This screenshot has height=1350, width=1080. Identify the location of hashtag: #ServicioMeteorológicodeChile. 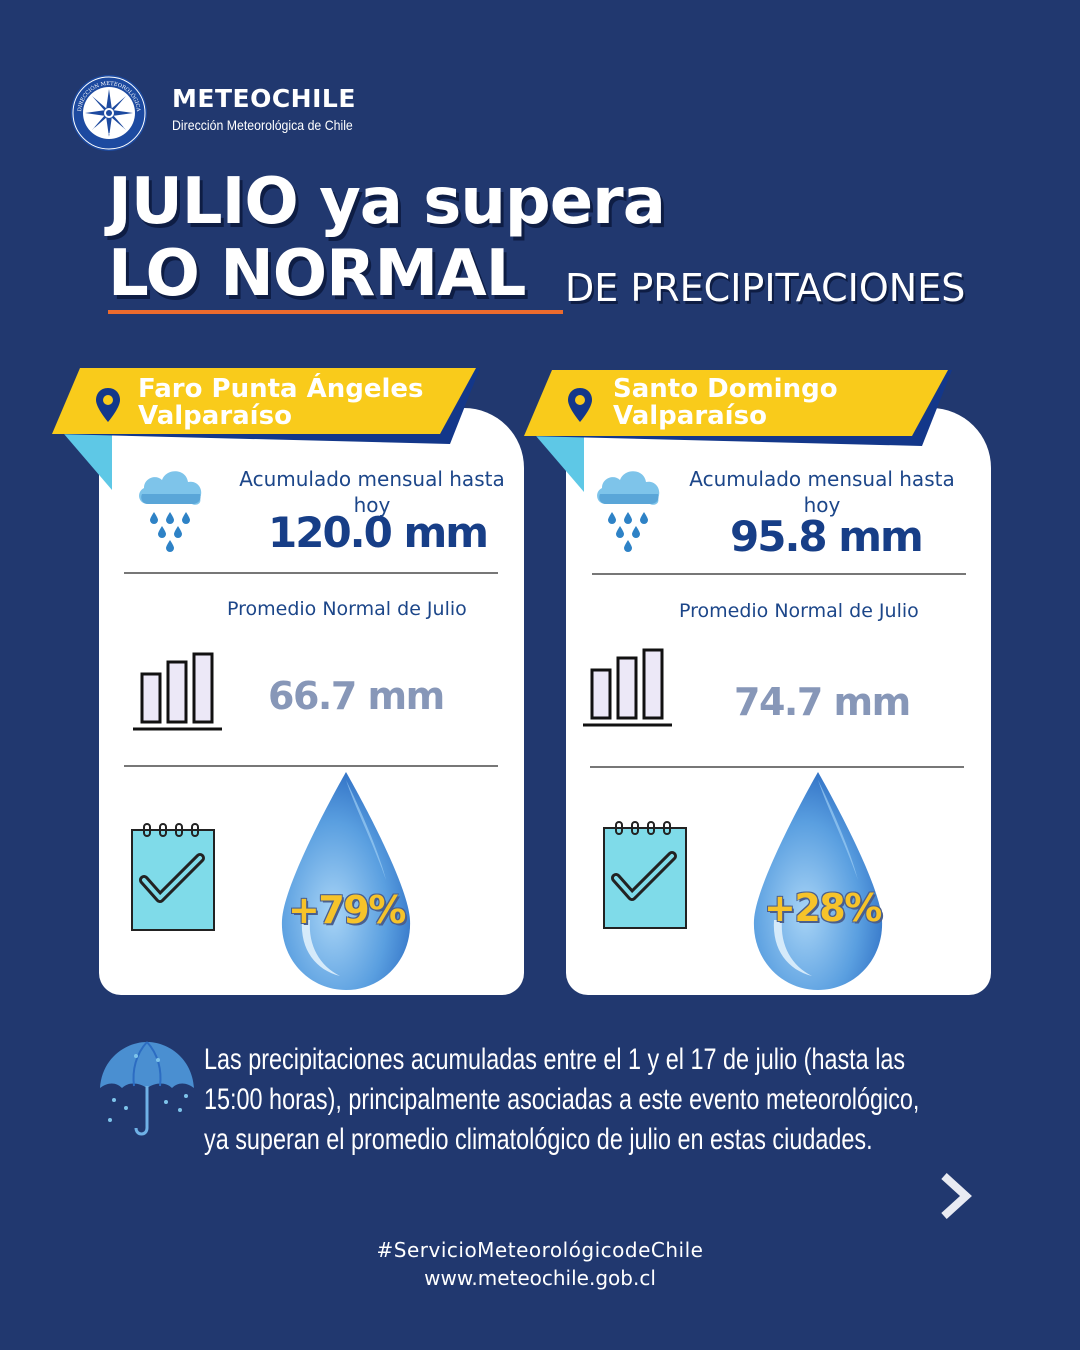
(540, 1250).